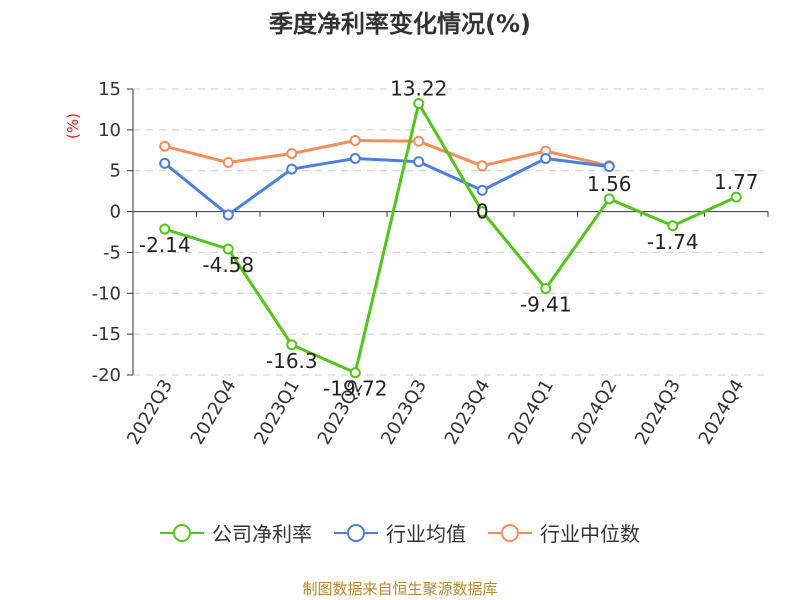 The image size is (800, 600). Describe the element at coordinates (400, 589) in the screenshot. I see `source-note: 制图数据来自恒生聚源数据库` at that location.